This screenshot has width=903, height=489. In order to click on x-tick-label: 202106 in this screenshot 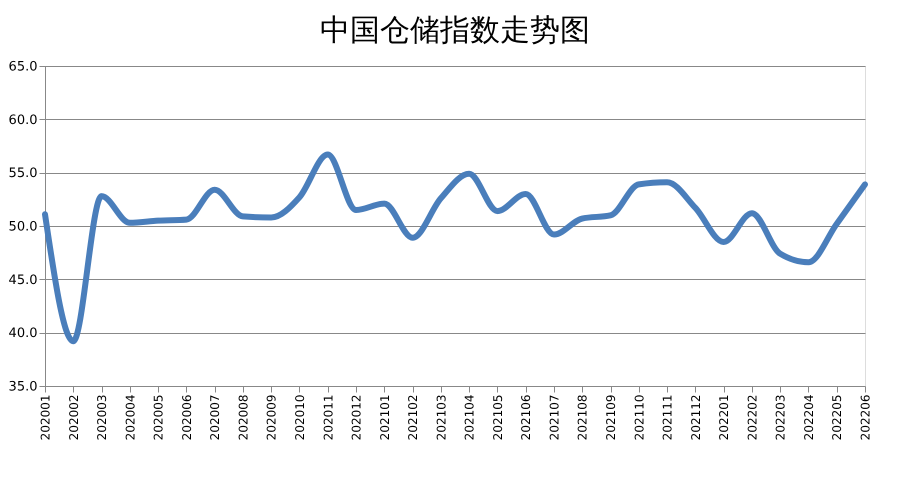, I will do `click(526, 417)`.